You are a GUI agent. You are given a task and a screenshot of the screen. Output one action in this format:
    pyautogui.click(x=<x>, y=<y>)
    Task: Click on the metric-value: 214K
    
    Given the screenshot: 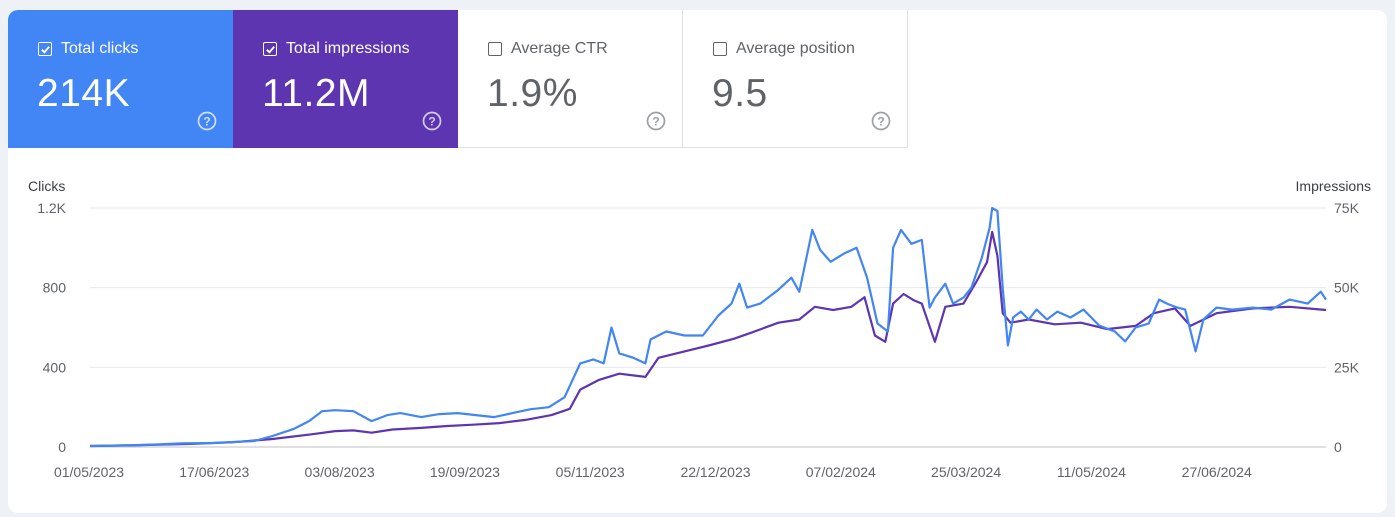 What is the action you would take?
    pyautogui.click(x=84, y=93)
    